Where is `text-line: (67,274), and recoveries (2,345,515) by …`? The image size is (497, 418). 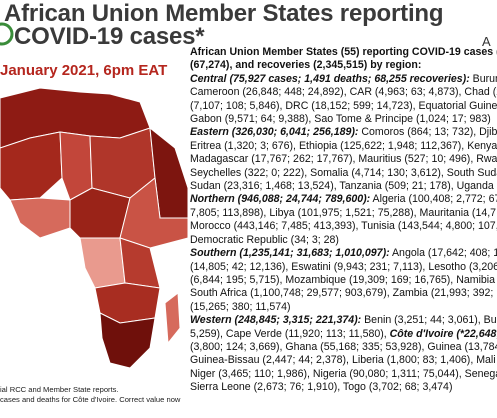 text-line: (67,274), and recoveries (2,345,515) by … is located at coordinates (343, 65).